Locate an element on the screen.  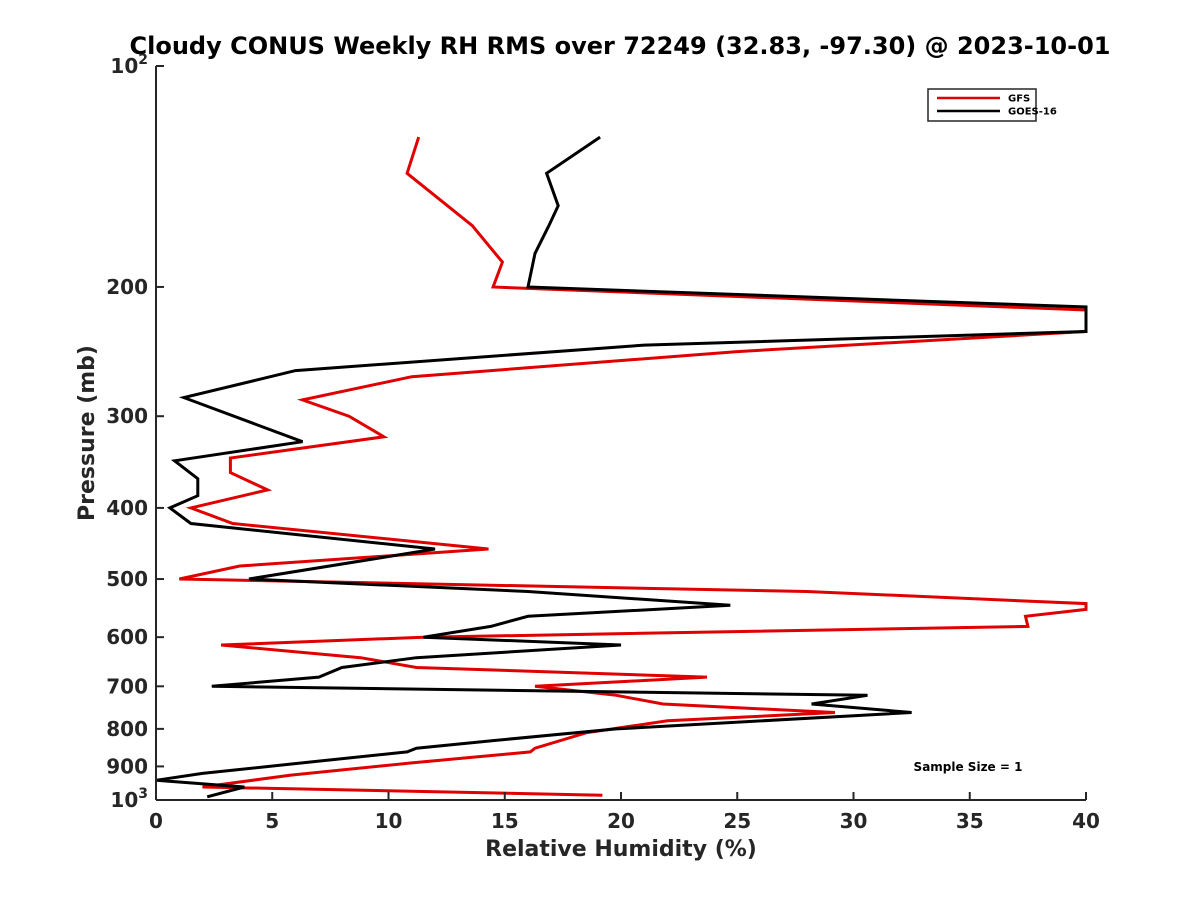
y-tick-label: 800 is located at coordinates (127, 729).